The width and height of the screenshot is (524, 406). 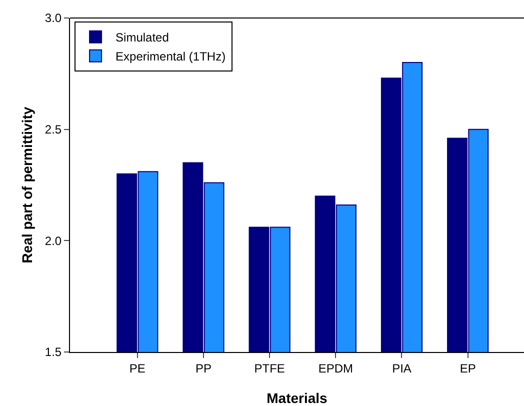 I want to click on x-tick-label: EP, so click(x=468, y=368).